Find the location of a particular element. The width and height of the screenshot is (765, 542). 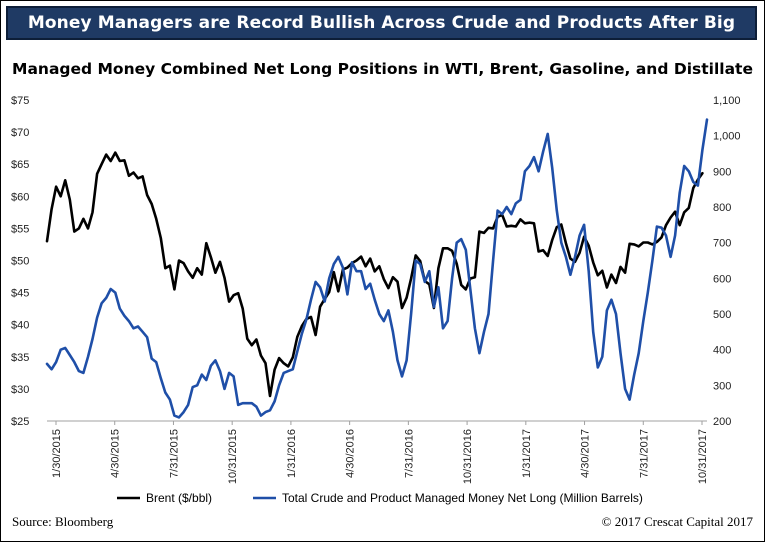

y-left-tick-label: $25 is located at coordinates (20, 422).